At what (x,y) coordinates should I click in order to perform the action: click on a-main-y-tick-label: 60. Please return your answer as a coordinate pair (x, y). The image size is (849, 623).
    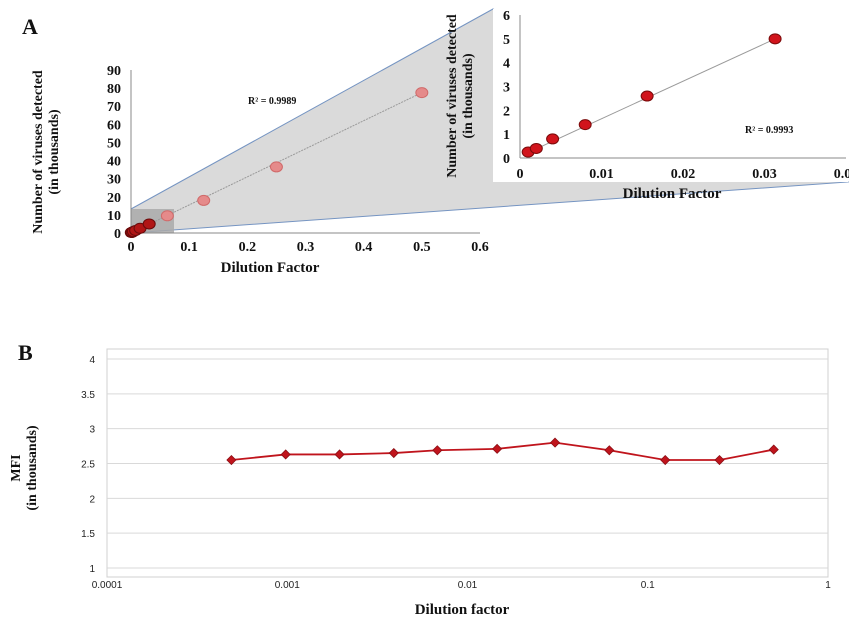
    Looking at the image, I should click on (114, 125).